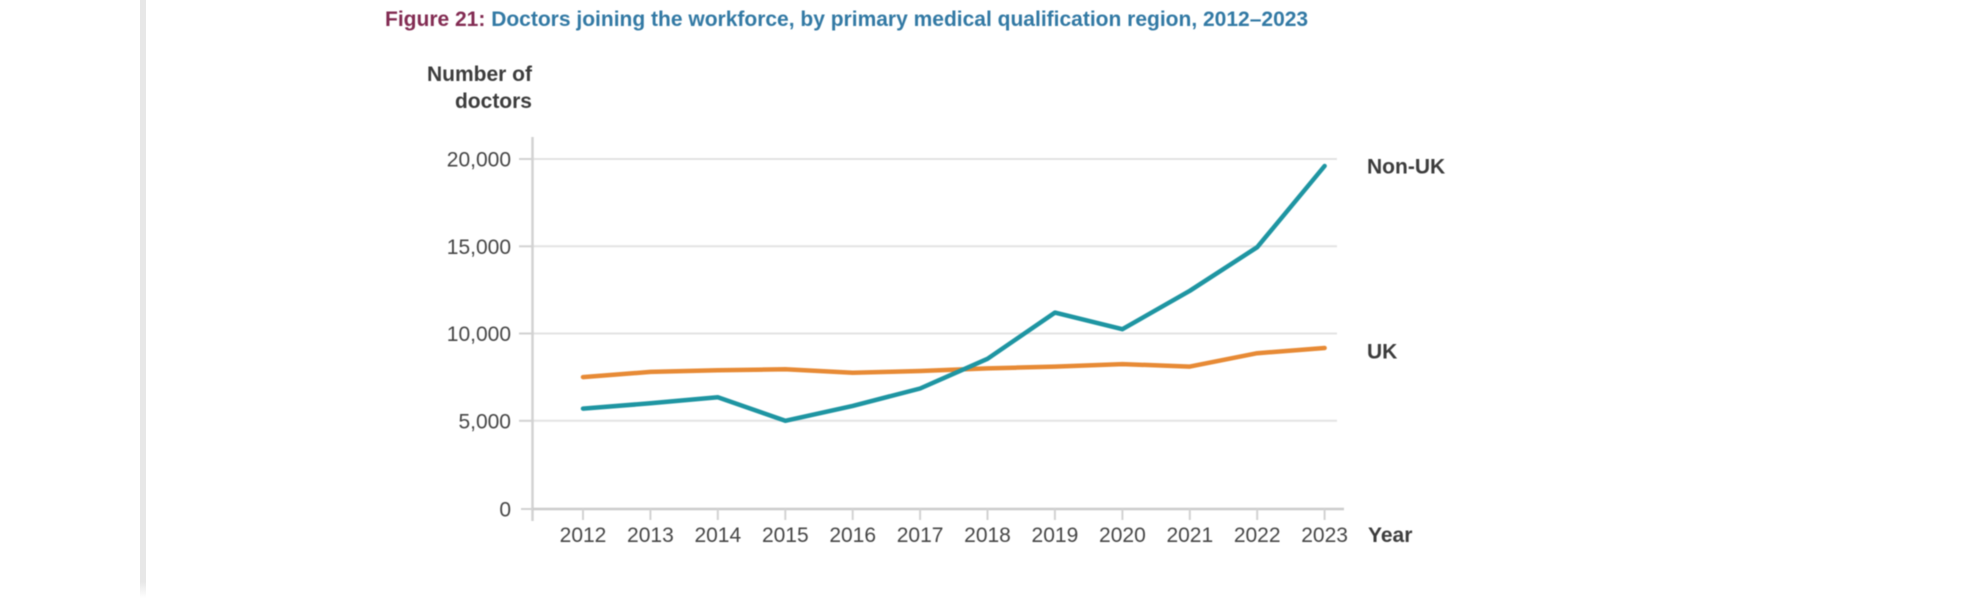 The height and width of the screenshot is (600, 1983). Describe the element at coordinates (505, 510) in the screenshot. I see `svg-text: 0` at that location.